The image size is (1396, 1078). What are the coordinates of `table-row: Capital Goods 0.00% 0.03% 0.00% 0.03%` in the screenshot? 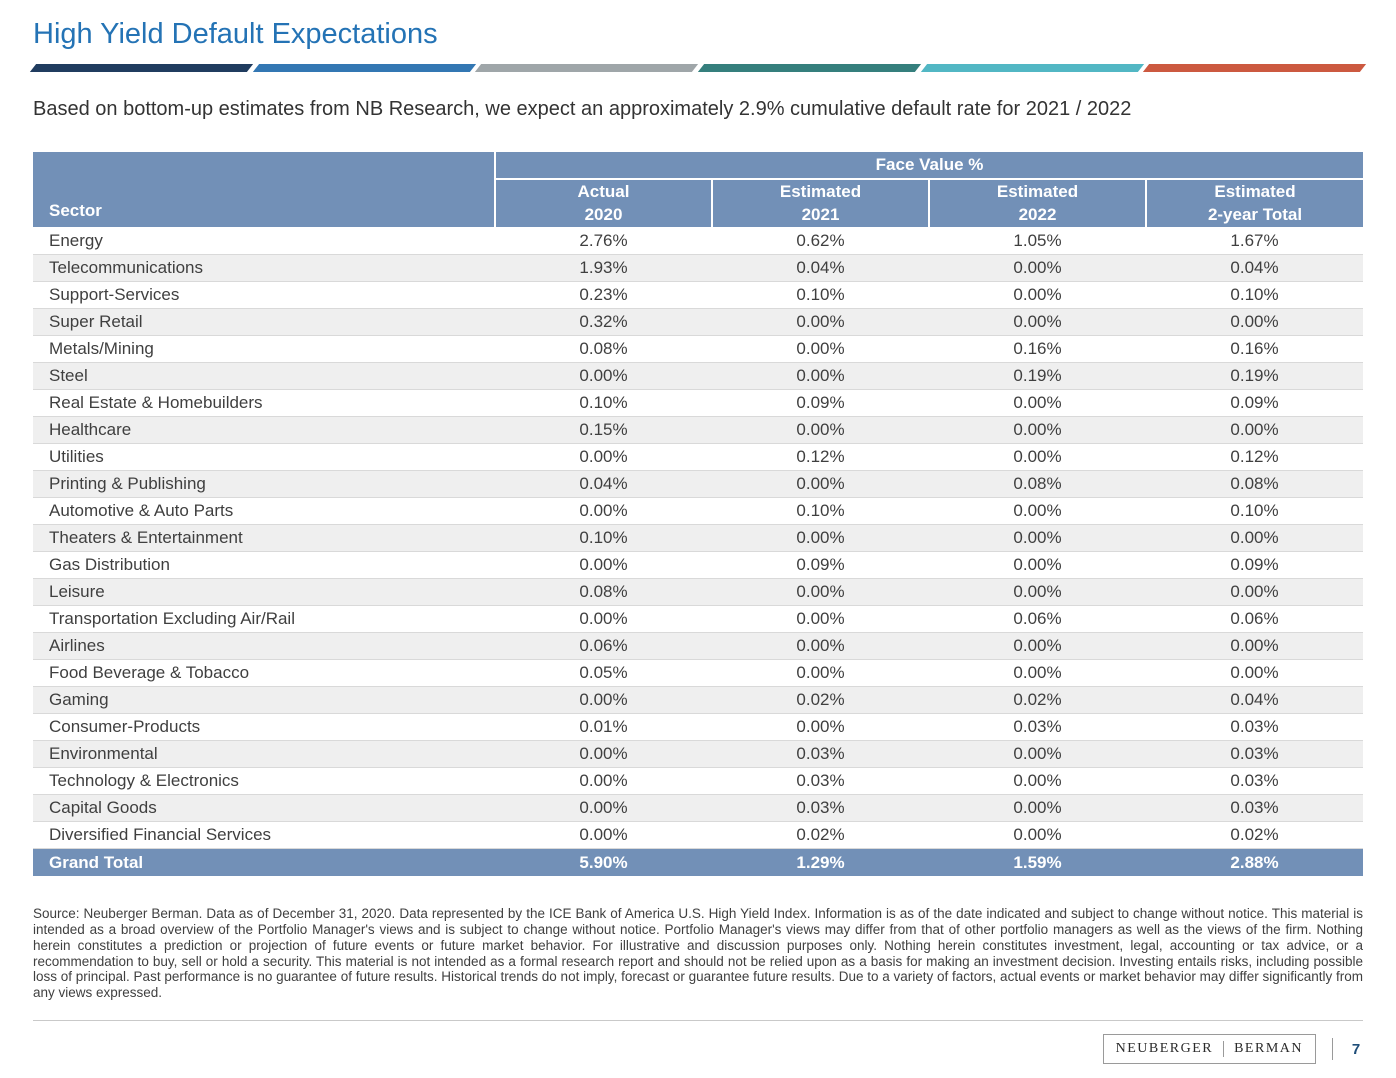 It's located at (698, 808).